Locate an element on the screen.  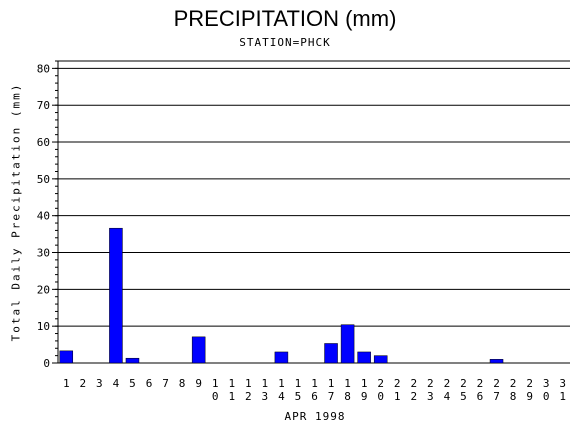
x-tick-label: 1 is located at coordinates (66, 383).